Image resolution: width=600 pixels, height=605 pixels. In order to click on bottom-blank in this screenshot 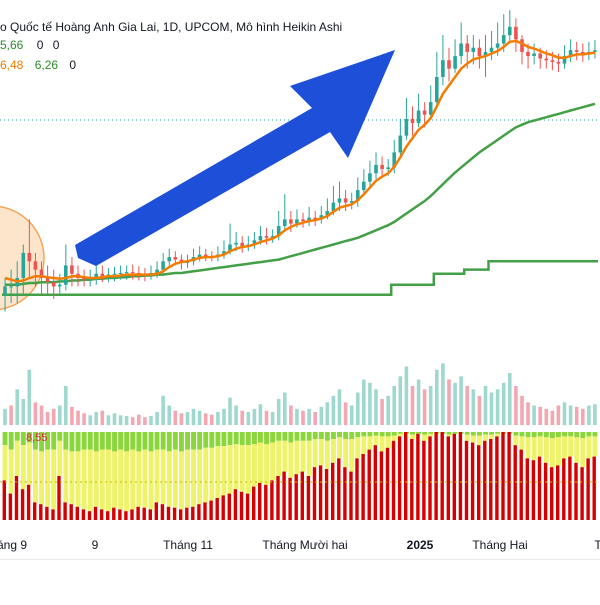, I will do `click(300, 580)`.